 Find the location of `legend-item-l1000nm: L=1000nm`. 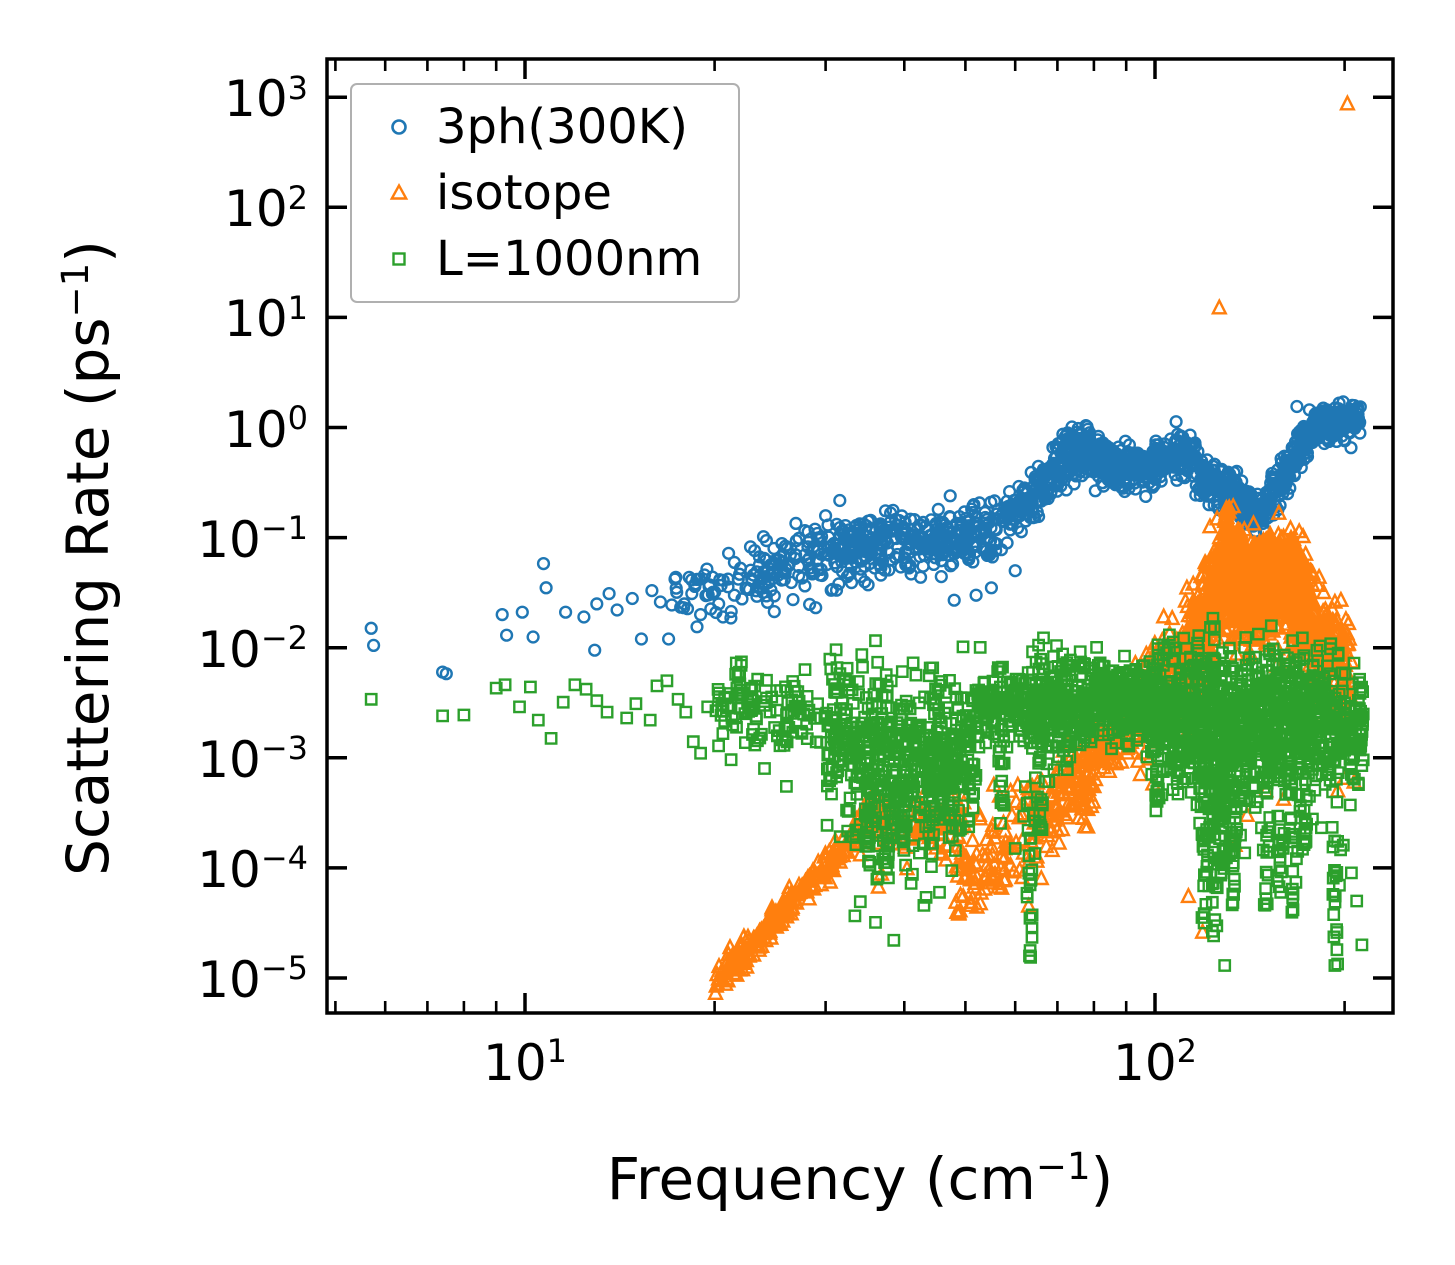

legend-item-l1000nm: L=1000nm is located at coordinates (555, 259).